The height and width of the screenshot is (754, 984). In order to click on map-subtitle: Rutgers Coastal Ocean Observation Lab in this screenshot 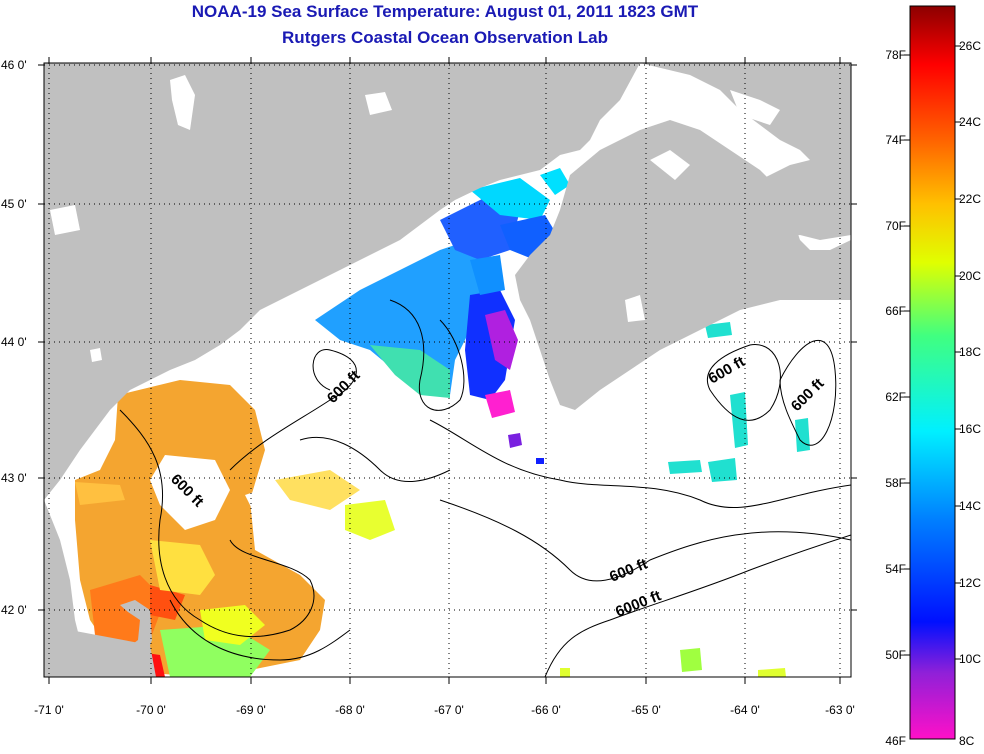, I will do `click(445, 37)`.